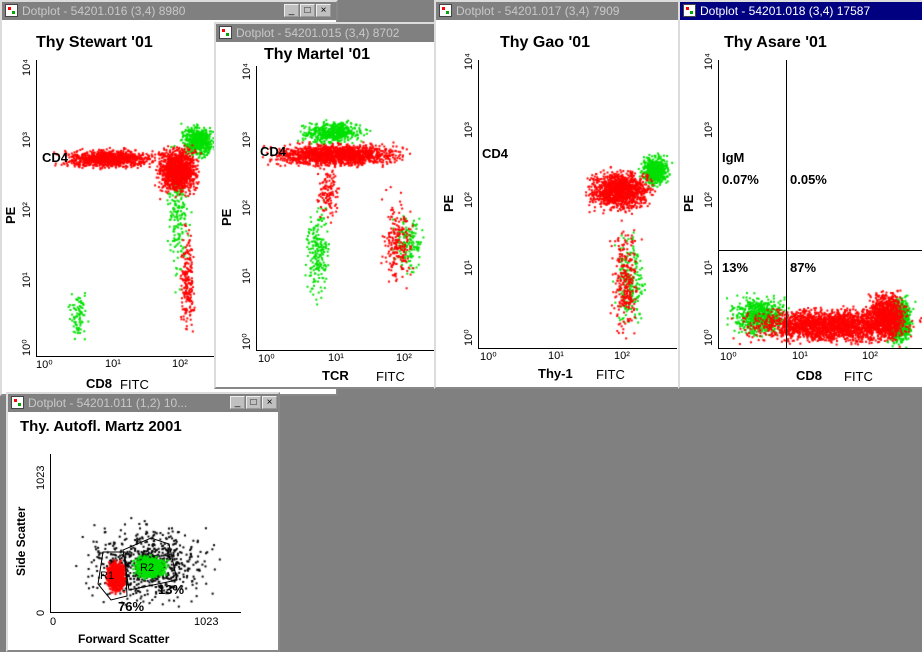 The width and height of the screenshot is (922, 652). What do you see at coordinates (335, 375) in the screenshot?
I see `x-axis-label: TCR` at bounding box center [335, 375].